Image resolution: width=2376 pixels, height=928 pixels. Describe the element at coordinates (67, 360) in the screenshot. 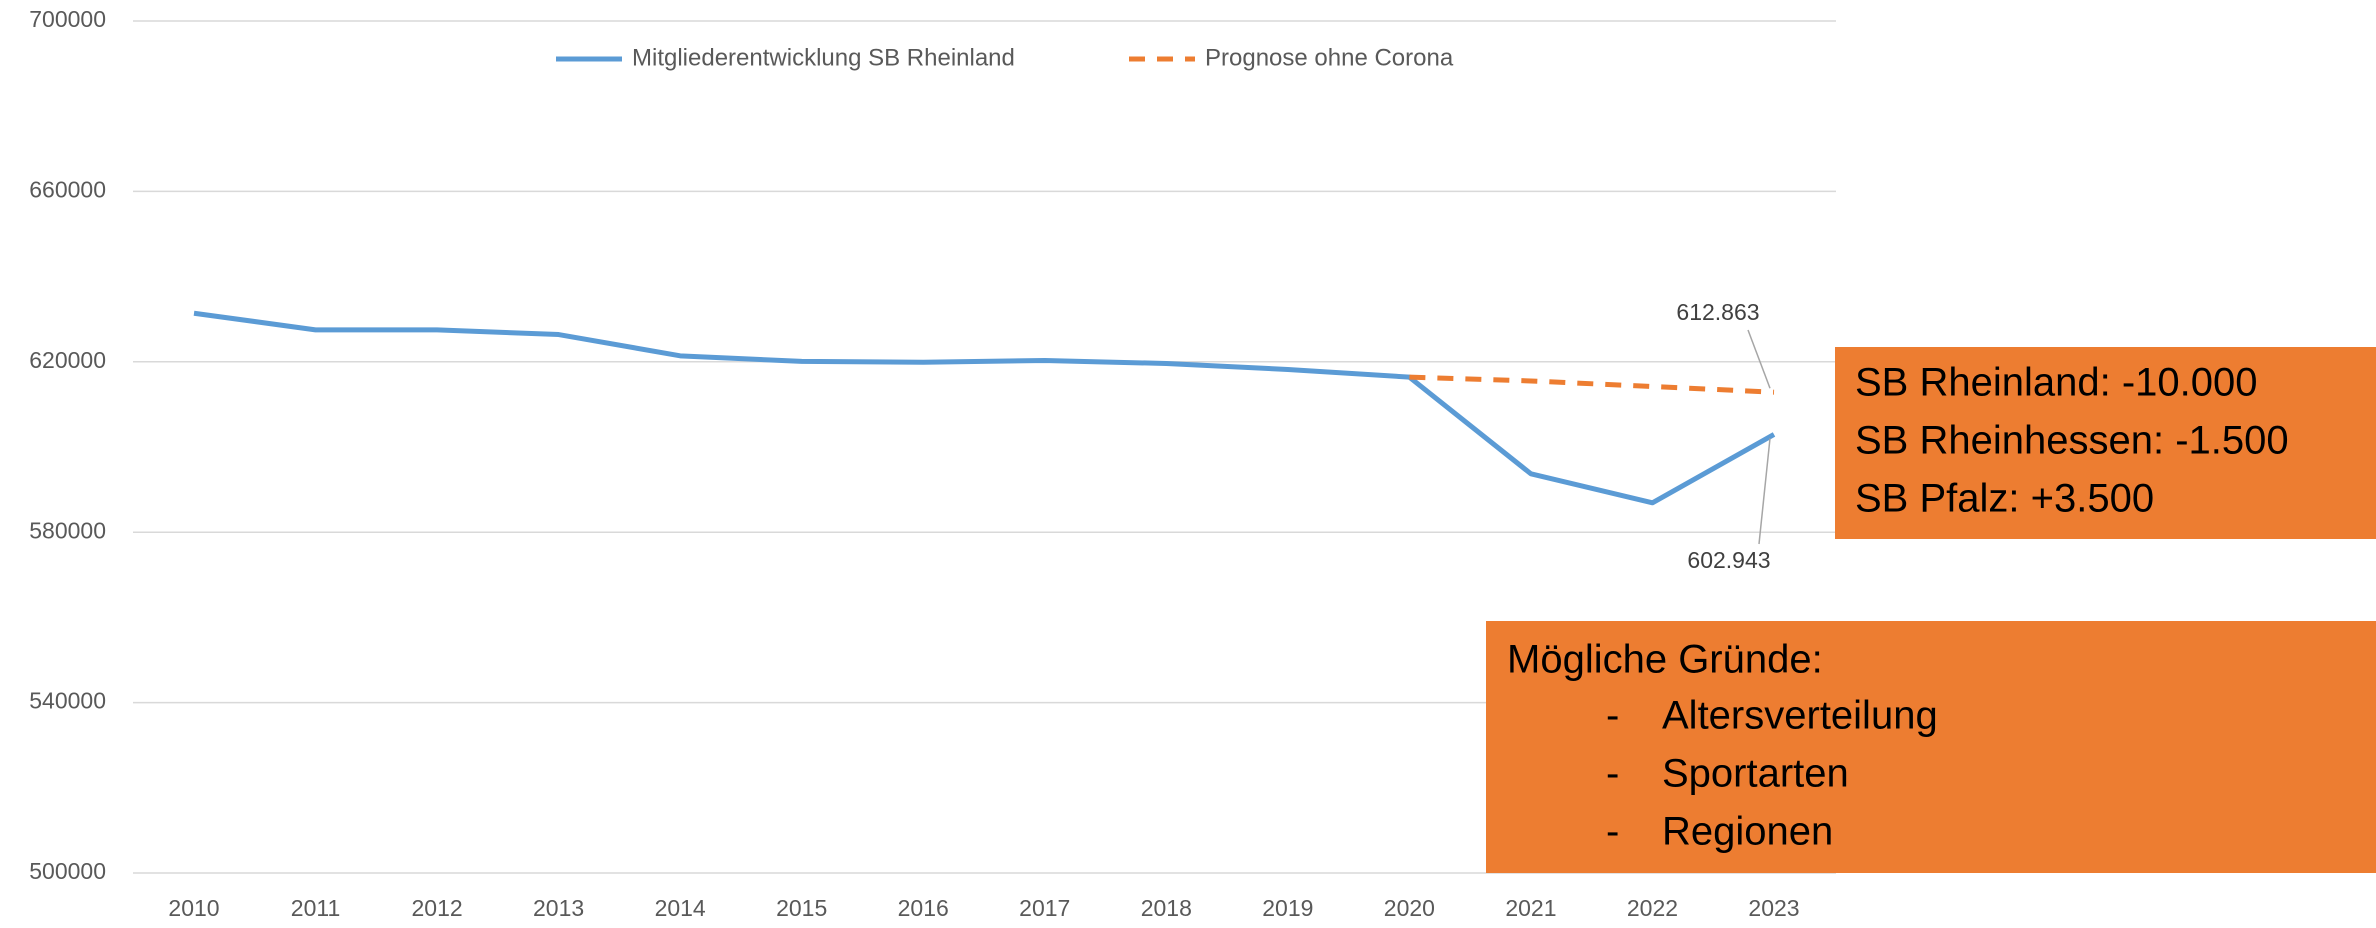

I see `y-tick-label: 620000` at that location.